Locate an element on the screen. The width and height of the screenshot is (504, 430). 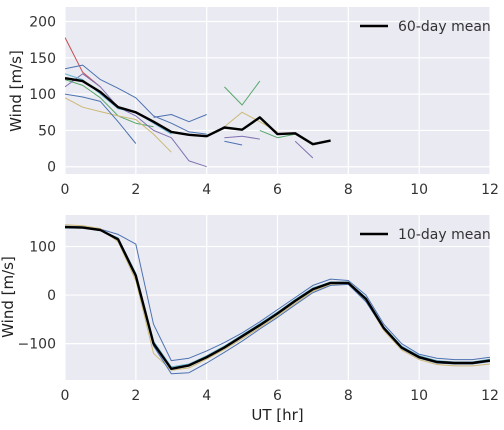
y-tick-label: 50 is located at coordinates (47, 131).